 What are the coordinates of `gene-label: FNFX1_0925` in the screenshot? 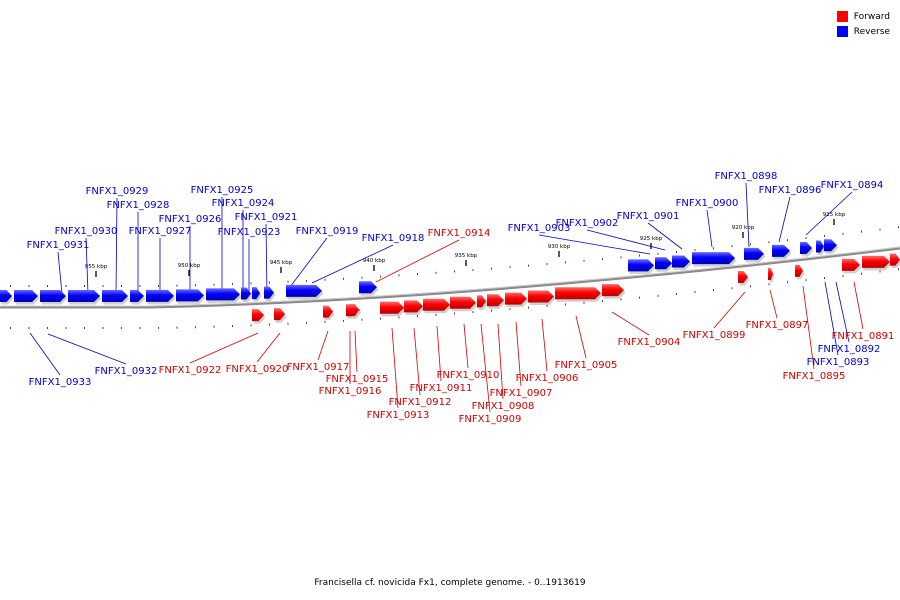 It's located at (222, 190).